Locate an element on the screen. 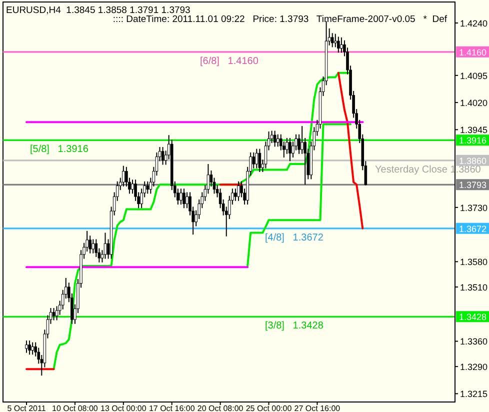 This screenshot has width=489, height=412. x-tick-label: 27 Oct 16:00 is located at coordinates (317, 408).